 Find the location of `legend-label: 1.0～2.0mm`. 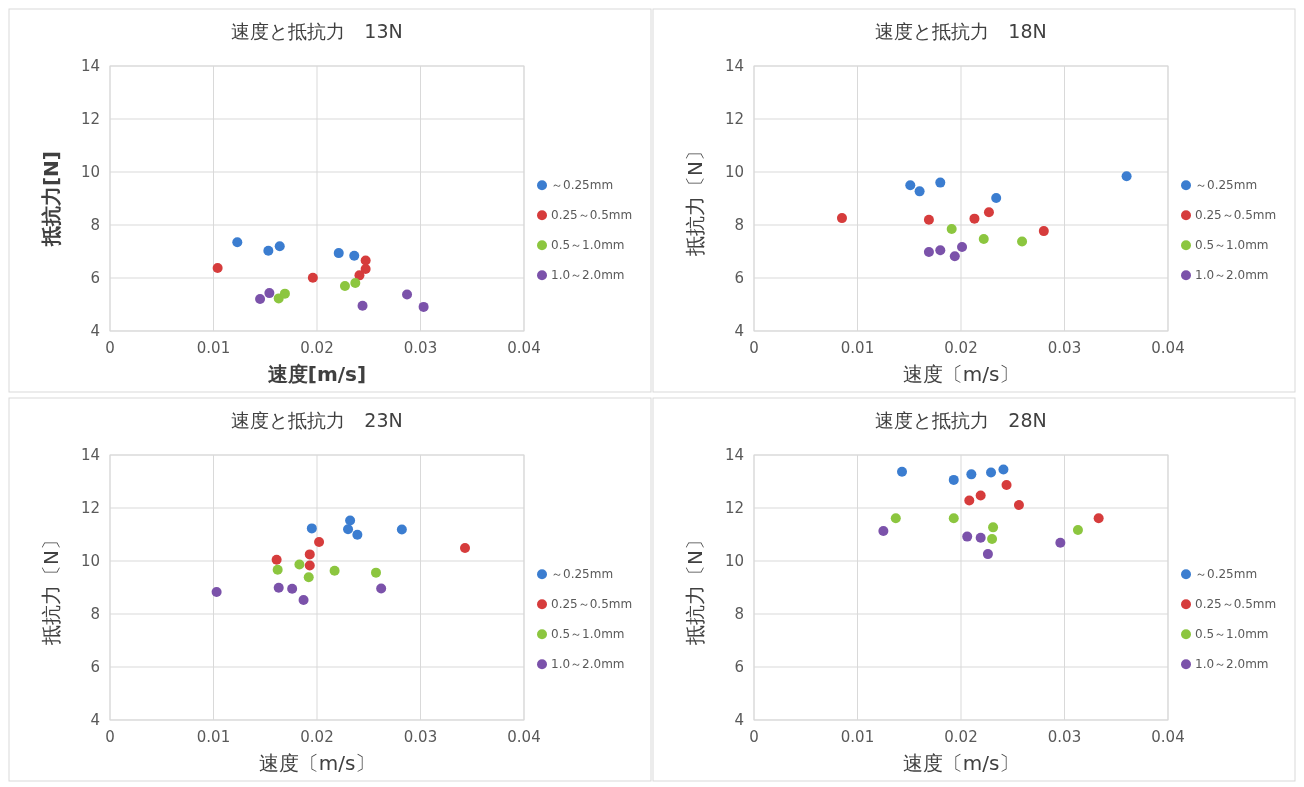

legend-label: 1.0～2.0mm is located at coordinates (1232, 275).